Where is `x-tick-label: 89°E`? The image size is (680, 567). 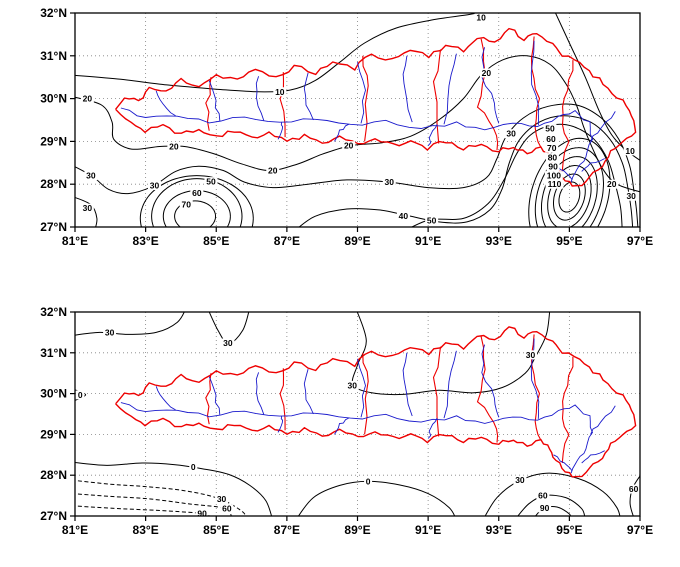
x-tick-label: 89°E is located at coordinates (357, 241).